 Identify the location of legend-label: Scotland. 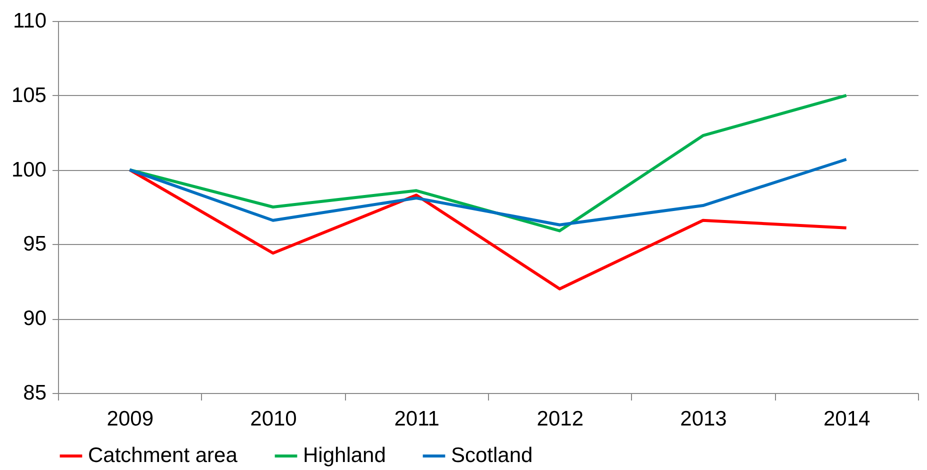
(492, 455).